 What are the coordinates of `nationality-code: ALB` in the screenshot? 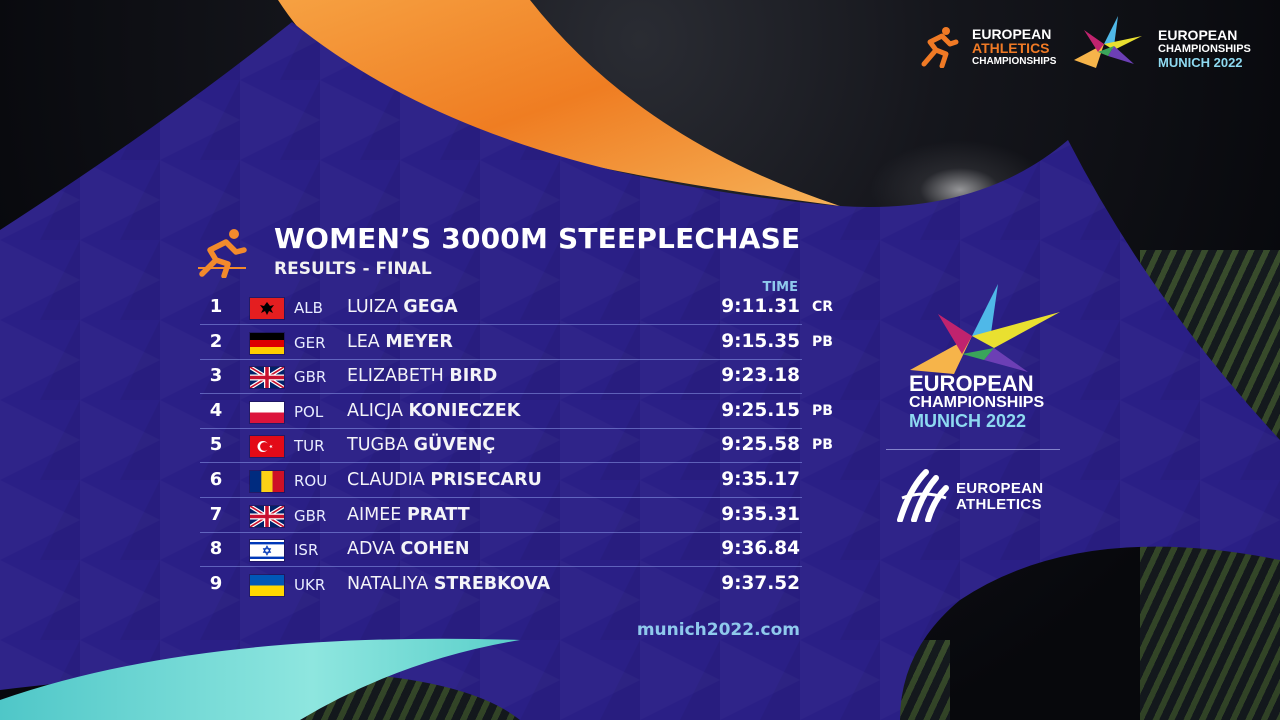 It's located at (308, 308).